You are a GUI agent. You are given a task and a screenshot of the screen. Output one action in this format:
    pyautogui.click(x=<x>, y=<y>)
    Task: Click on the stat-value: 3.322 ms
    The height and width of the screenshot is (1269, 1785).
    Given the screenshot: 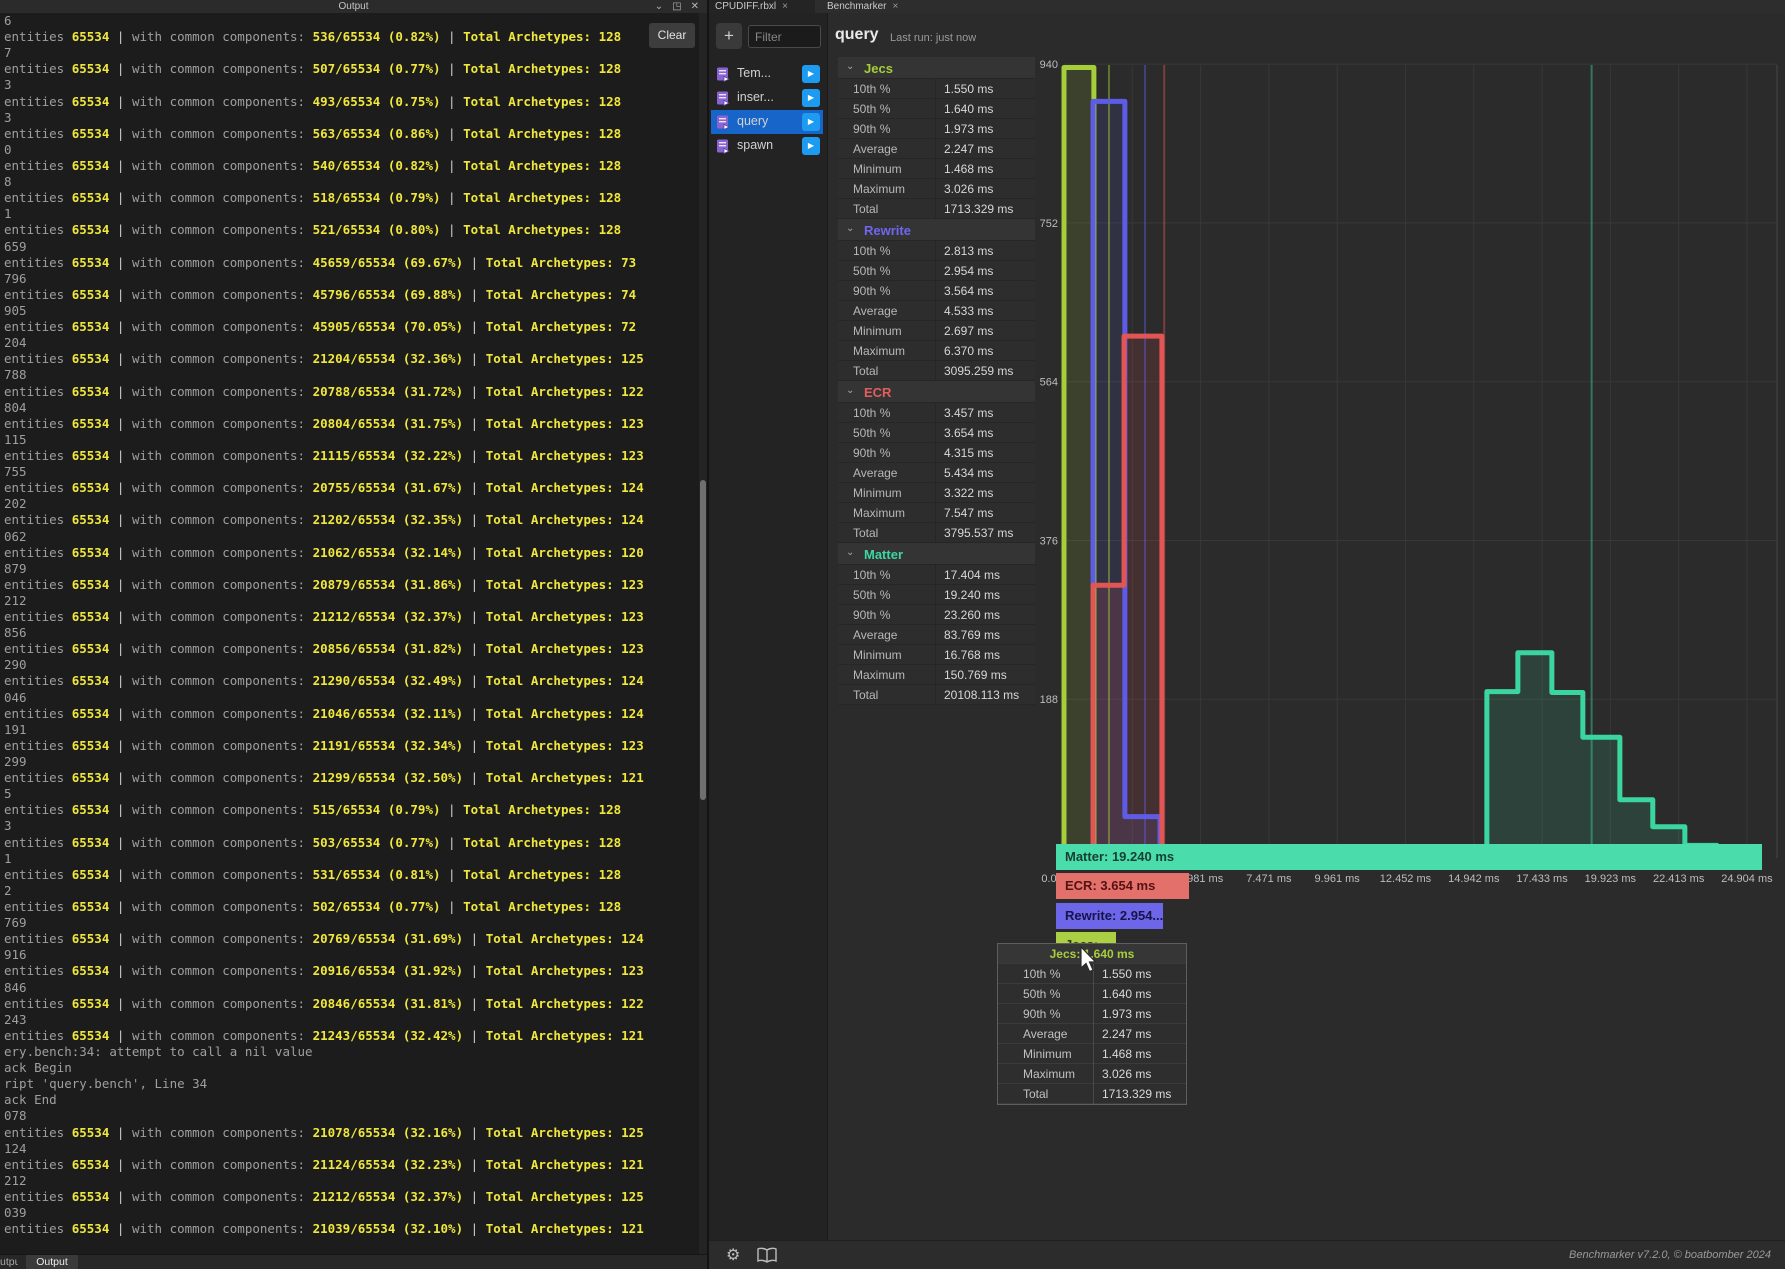 What is the action you would take?
    pyautogui.click(x=985, y=493)
    